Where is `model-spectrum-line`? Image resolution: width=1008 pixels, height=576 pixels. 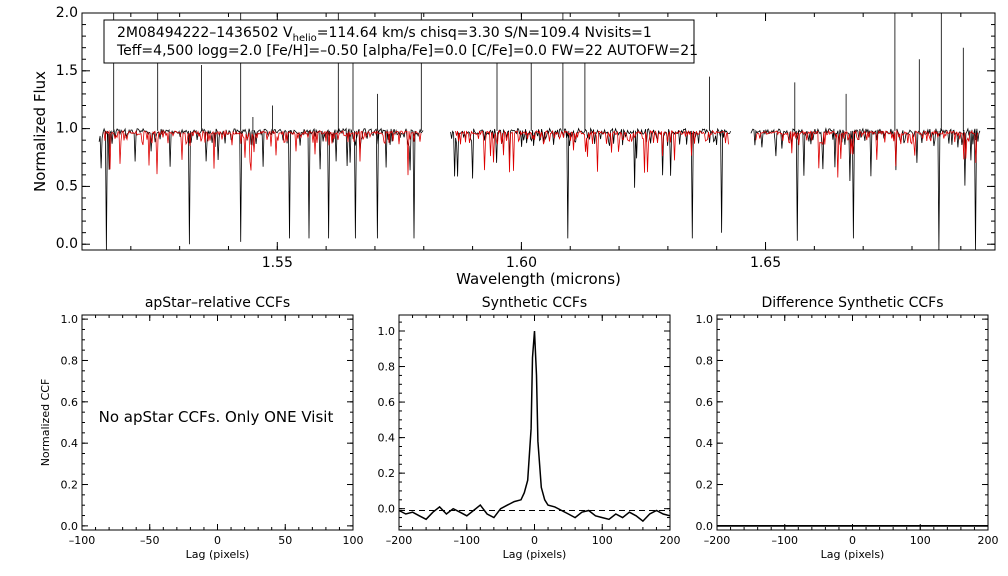 model-spectrum-line is located at coordinates (541, 153).